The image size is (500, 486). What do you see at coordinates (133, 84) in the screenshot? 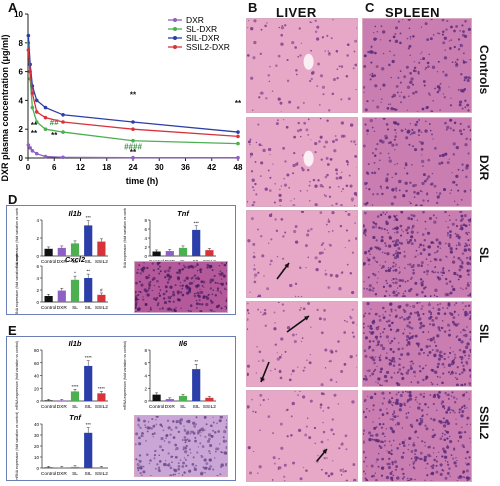
I see `series-line-sil-dxr` at bounding box center [133, 84].